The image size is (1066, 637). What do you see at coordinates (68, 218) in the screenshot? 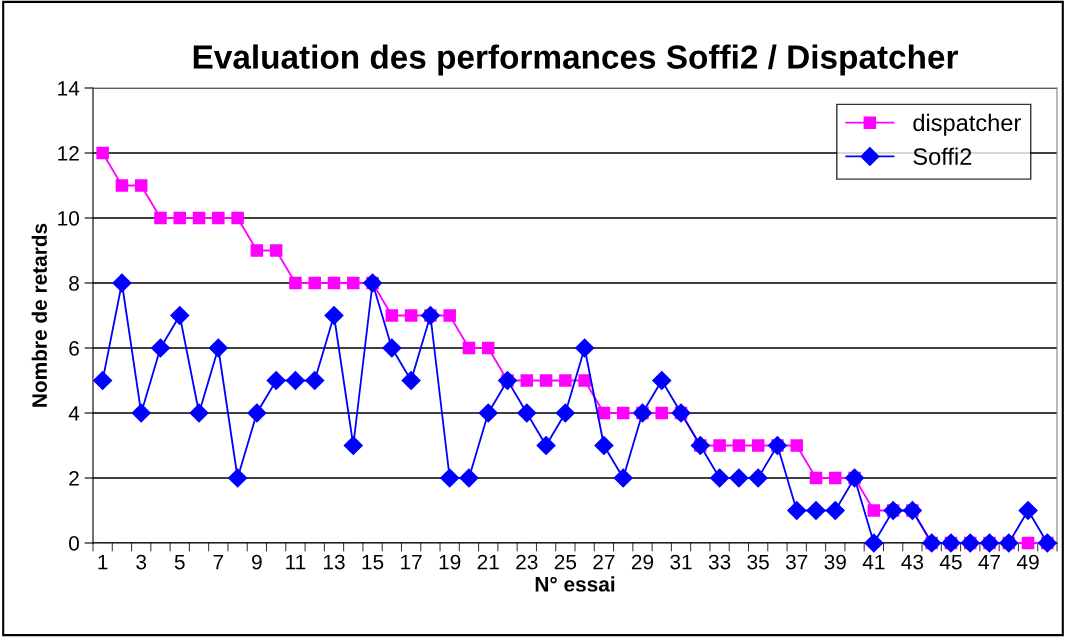
I see `y-tick-label: 10` at bounding box center [68, 218].